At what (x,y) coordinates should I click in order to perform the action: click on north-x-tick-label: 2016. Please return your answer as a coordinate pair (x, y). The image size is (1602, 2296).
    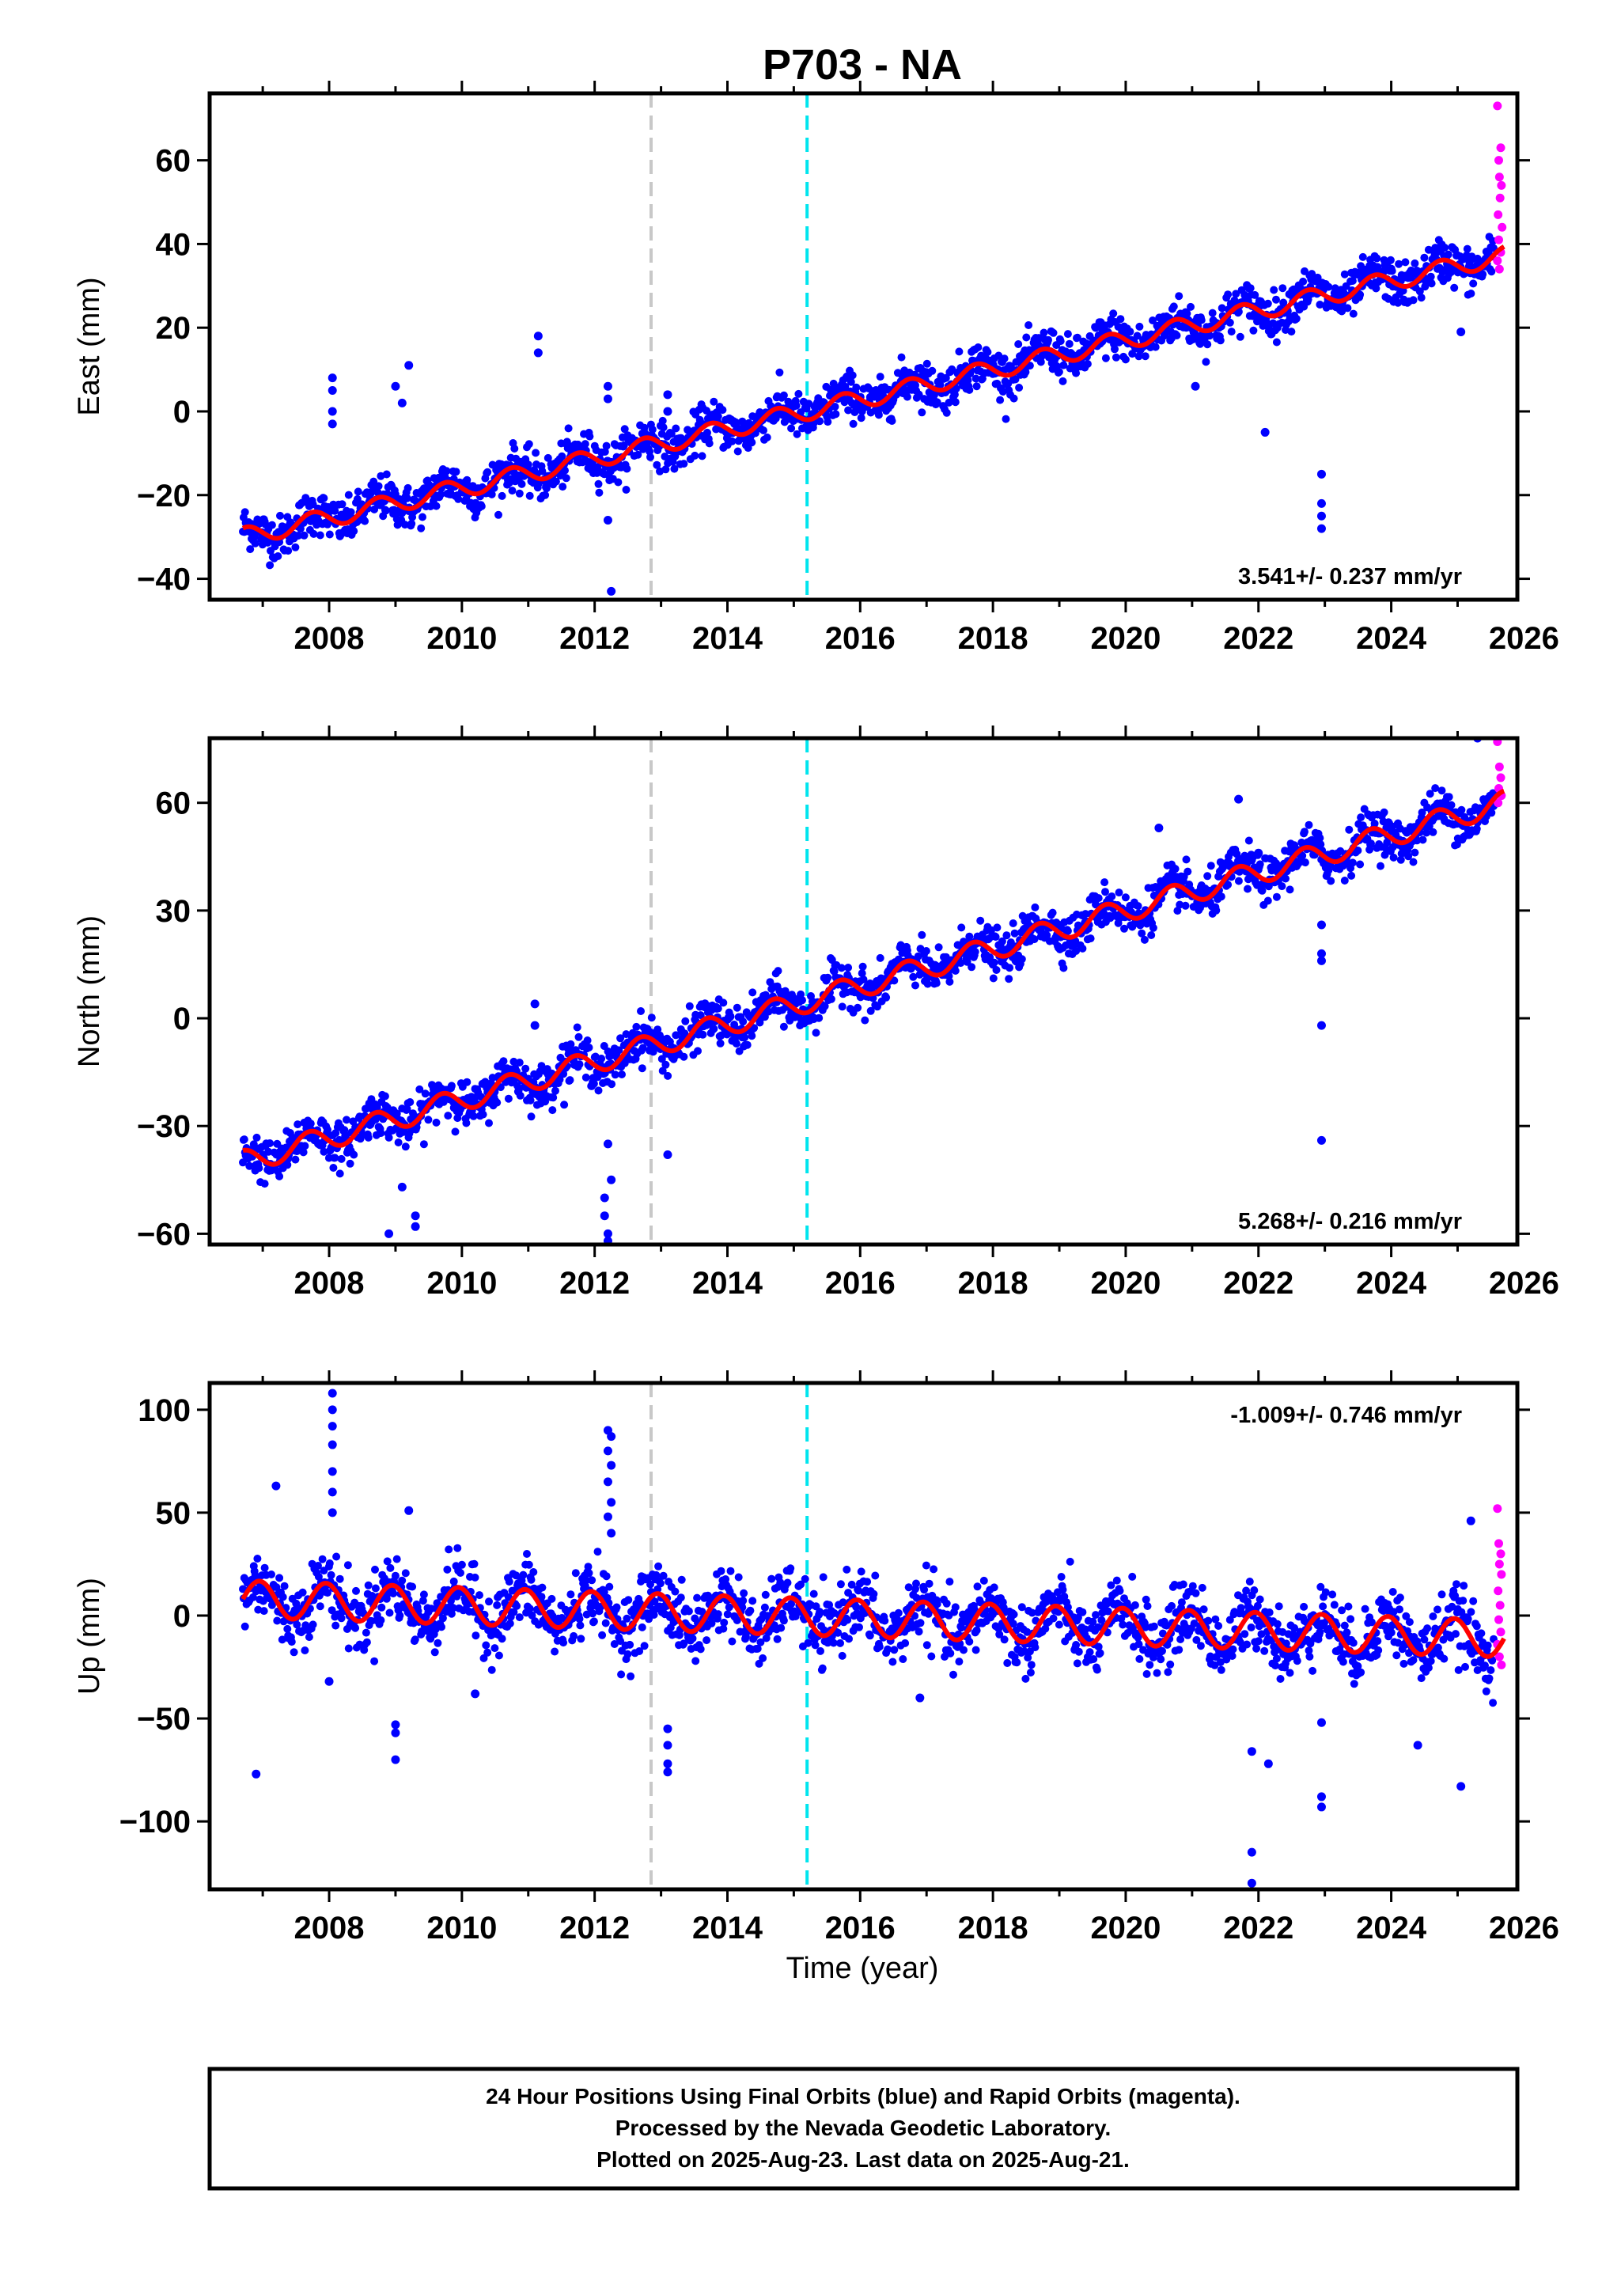
    Looking at the image, I should click on (860, 1283).